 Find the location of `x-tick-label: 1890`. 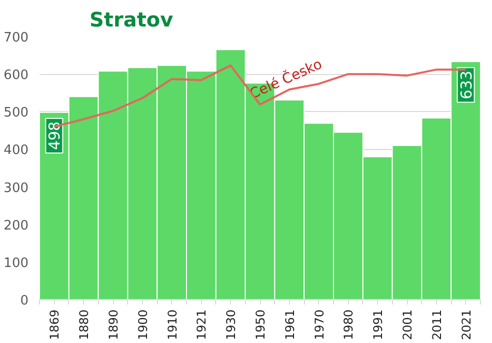

x-tick-label: 1890 is located at coordinates (113, 324).